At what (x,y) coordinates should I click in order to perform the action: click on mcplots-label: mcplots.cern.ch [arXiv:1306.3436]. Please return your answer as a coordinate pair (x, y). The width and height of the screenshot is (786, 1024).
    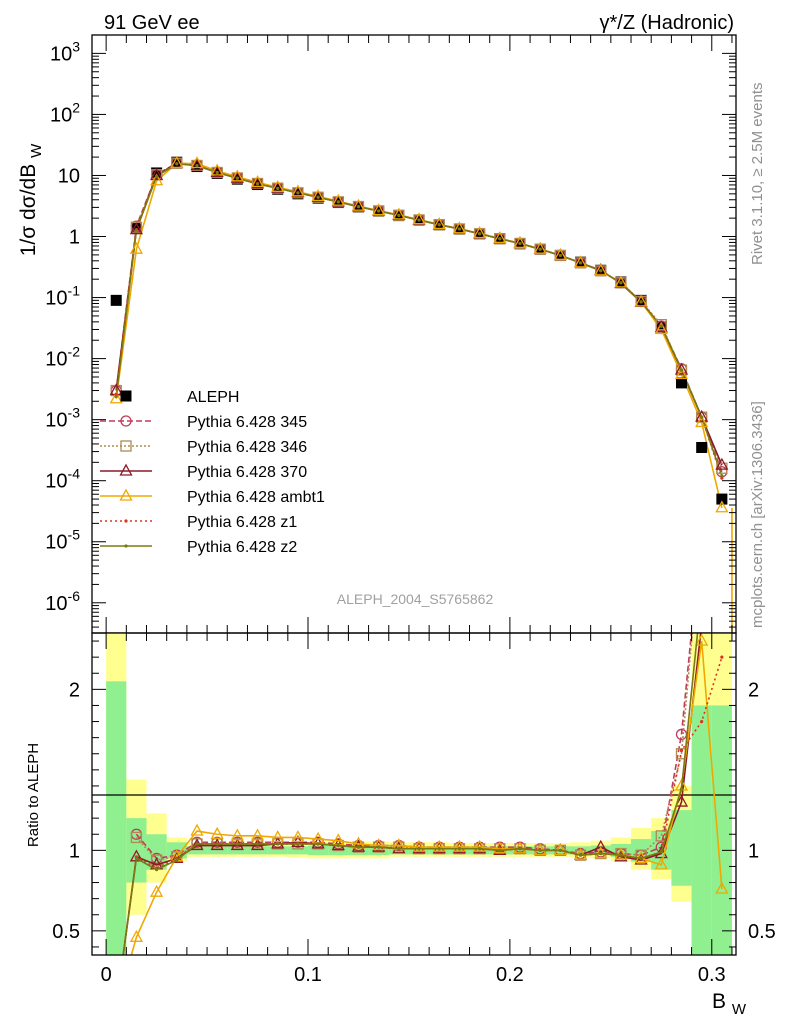
    Looking at the image, I should click on (757, 514).